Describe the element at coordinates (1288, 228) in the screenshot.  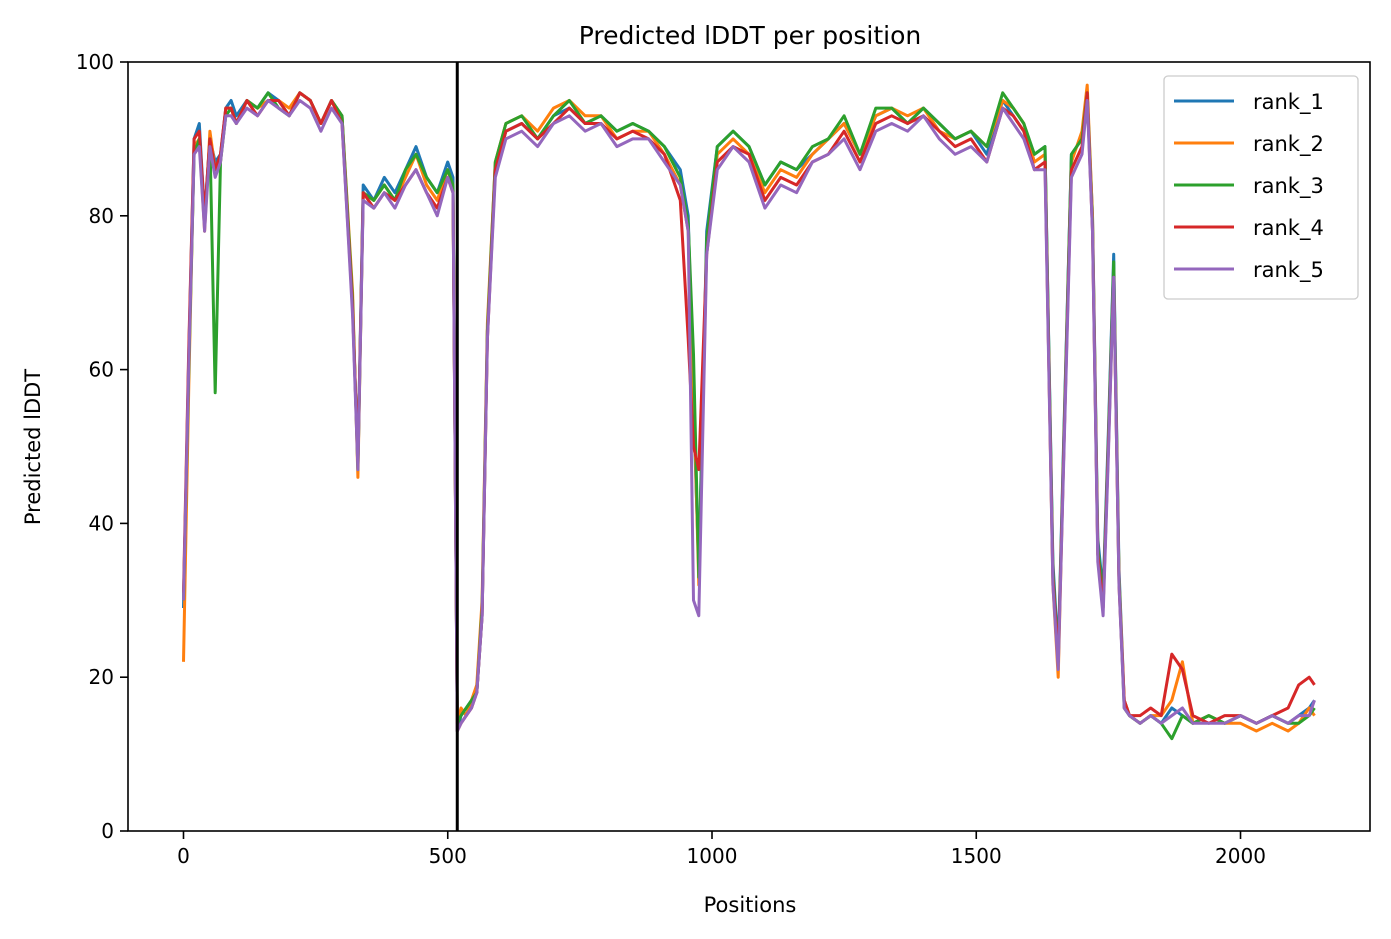
I see `legend-label-rank_4: rank_4` at that location.